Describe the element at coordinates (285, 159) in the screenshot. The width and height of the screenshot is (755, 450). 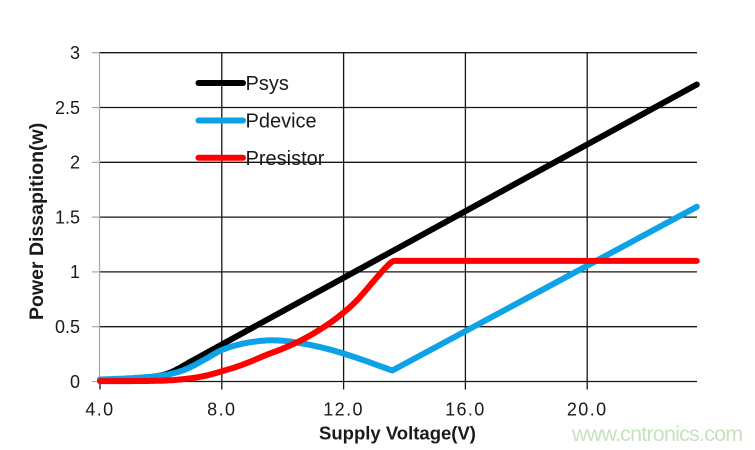
I see `svg-text: Presistor` at that location.